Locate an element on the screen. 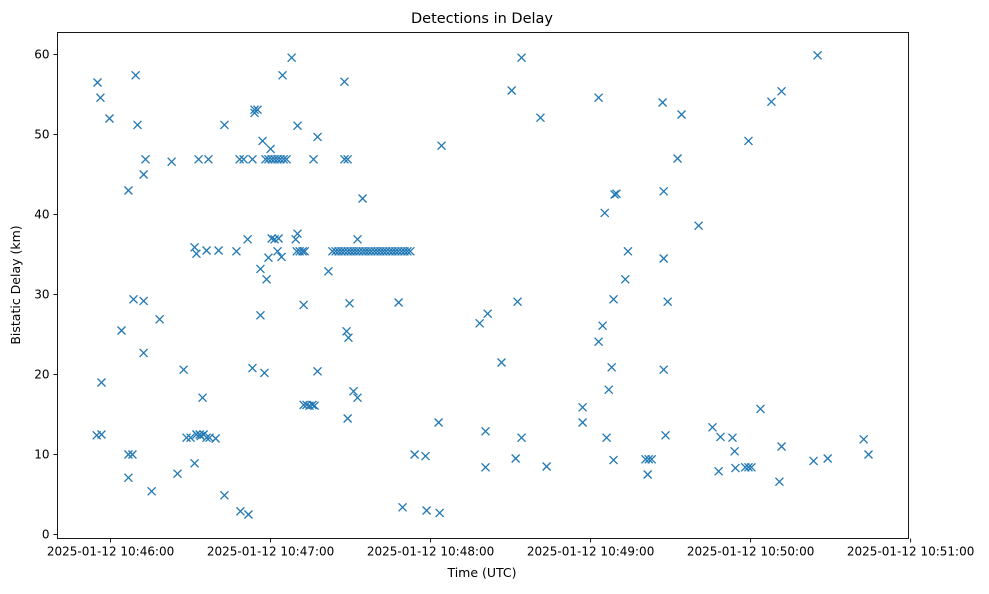 The height and width of the screenshot is (594, 989). x-tick-label: 2025-01-12 10:49:00 is located at coordinates (590, 552).